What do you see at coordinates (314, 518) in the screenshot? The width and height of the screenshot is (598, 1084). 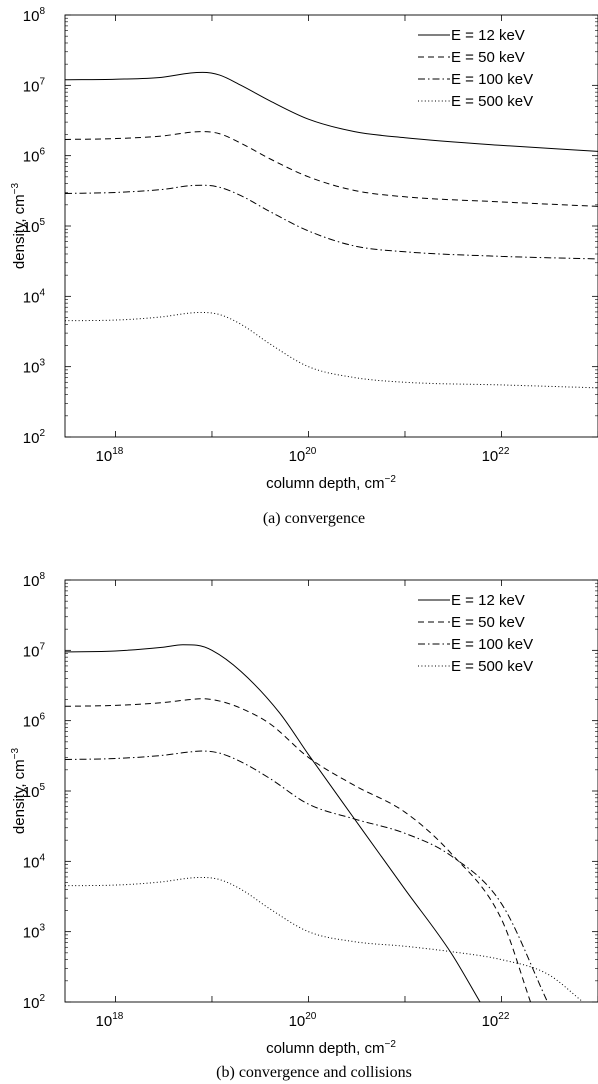 I see `figure-caption: (a) convergence` at bounding box center [314, 518].